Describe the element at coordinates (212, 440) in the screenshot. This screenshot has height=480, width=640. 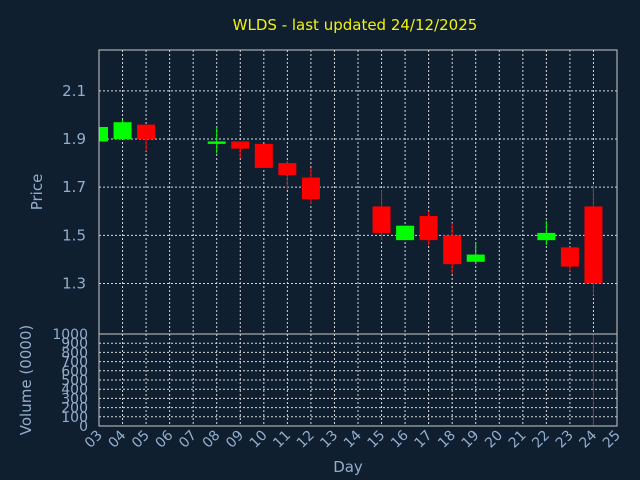
I see `x-tick-label: 08` at that location.